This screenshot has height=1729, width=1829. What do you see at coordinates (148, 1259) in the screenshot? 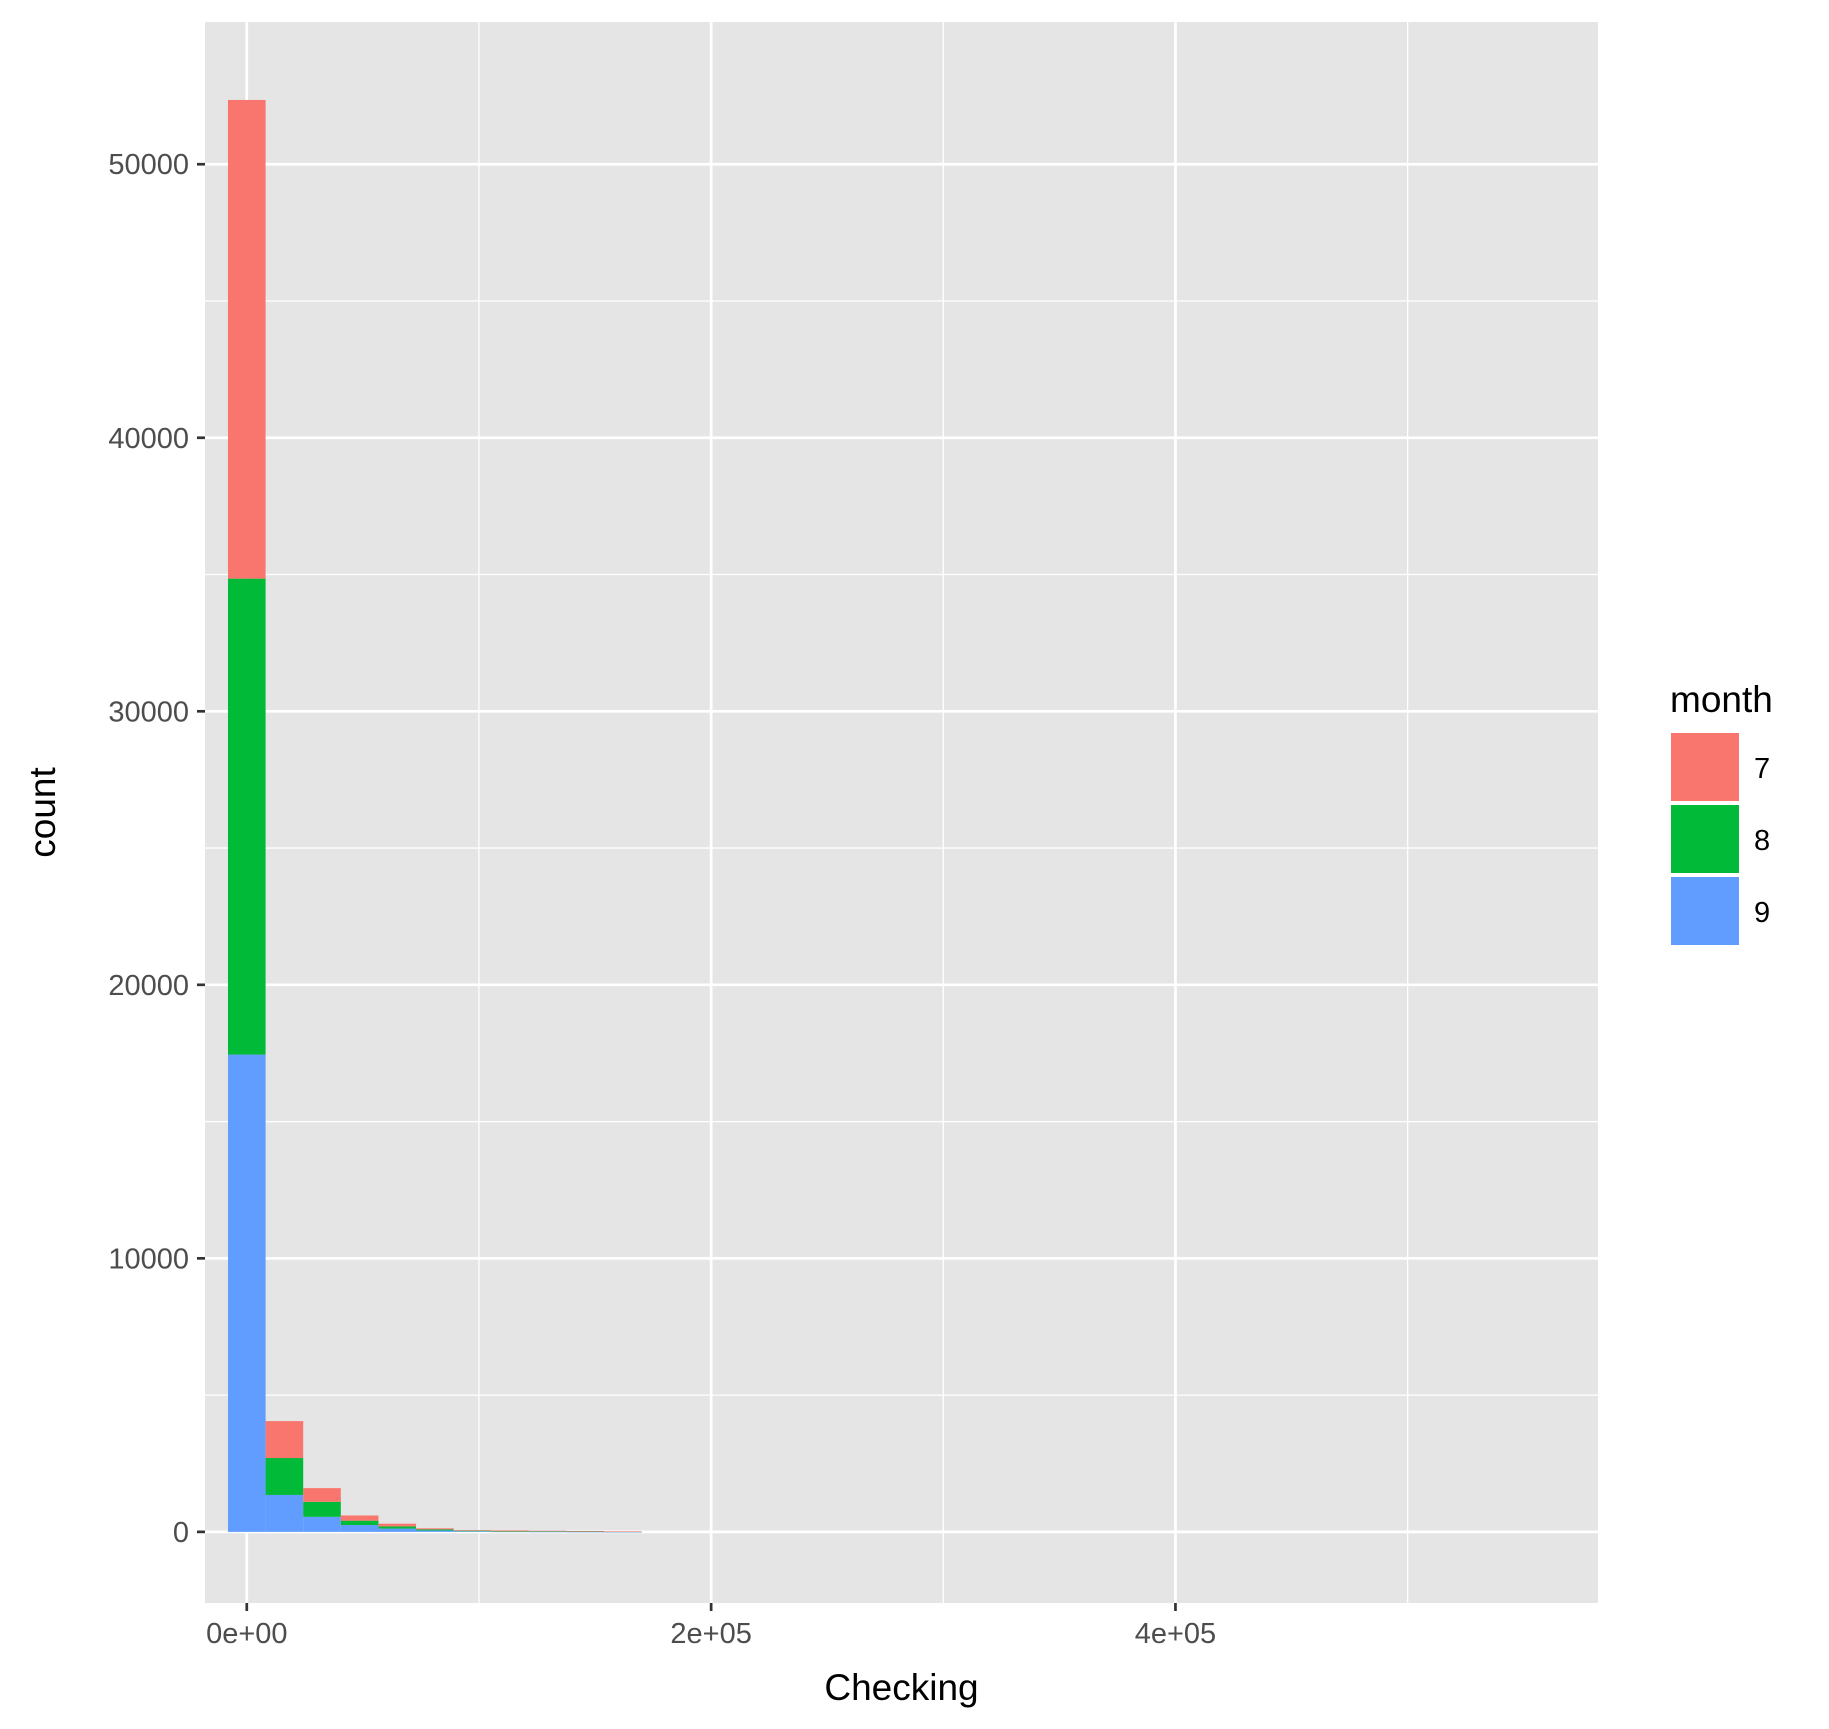
I see `y-tick-label: 10000` at bounding box center [148, 1259].